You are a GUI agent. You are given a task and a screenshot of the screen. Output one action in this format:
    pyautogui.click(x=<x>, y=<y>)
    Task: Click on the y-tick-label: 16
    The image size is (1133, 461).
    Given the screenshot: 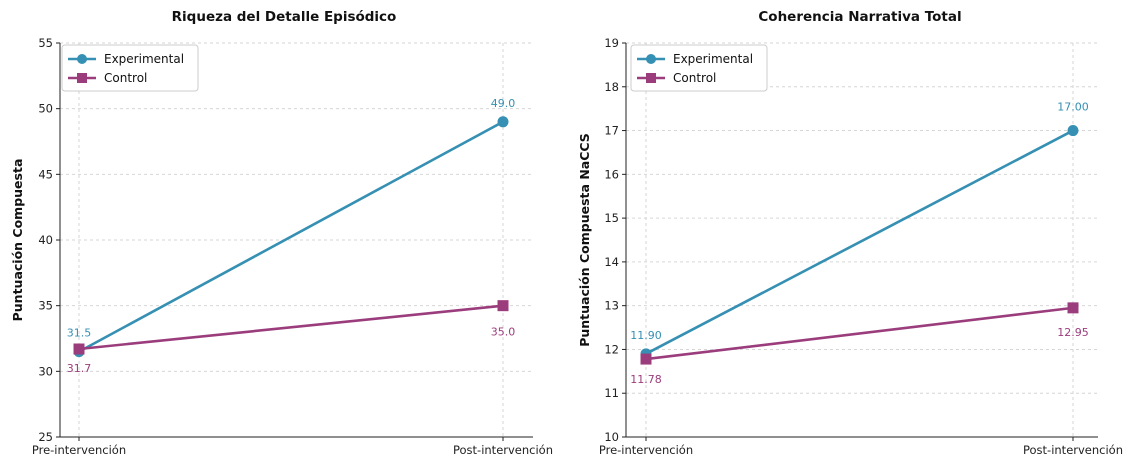 What is the action you would take?
    pyautogui.click(x=611, y=174)
    